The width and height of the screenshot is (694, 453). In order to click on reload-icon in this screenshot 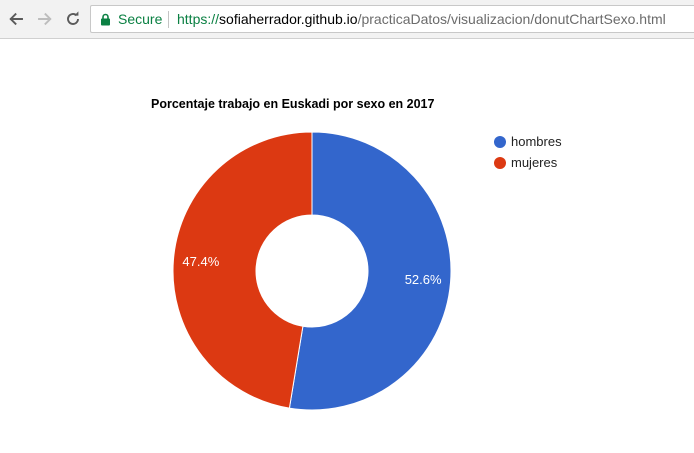, I will do `click(73, 18)`.